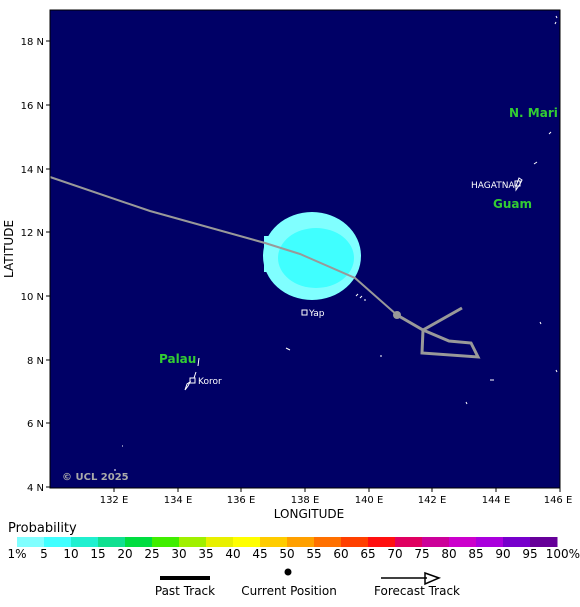 The height and width of the screenshot is (607, 580). I want to click on probability-label: 1%, so click(16, 554).